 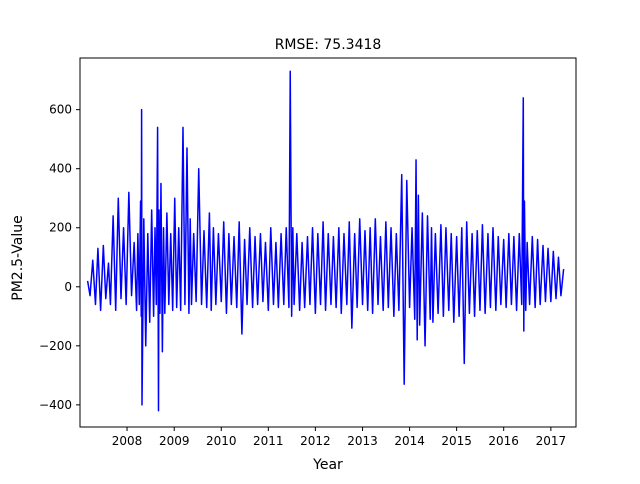 What do you see at coordinates (55, 346) in the screenshot?
I see `y-tick-label: −200` at bounding box center [55, 346].